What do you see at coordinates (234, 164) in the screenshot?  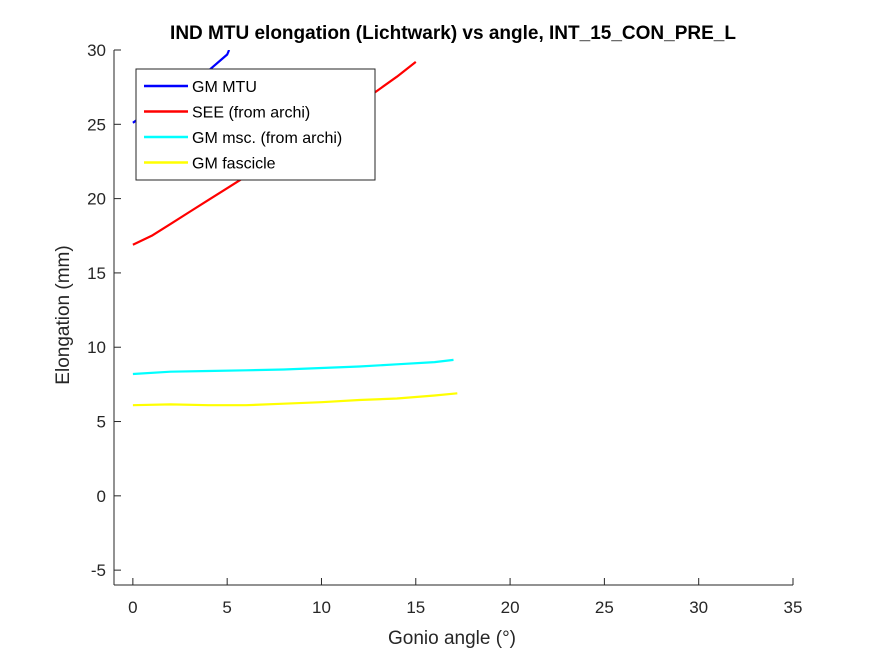 I see `legend-entry: GM fascicle` at bounding box center [234, 164].